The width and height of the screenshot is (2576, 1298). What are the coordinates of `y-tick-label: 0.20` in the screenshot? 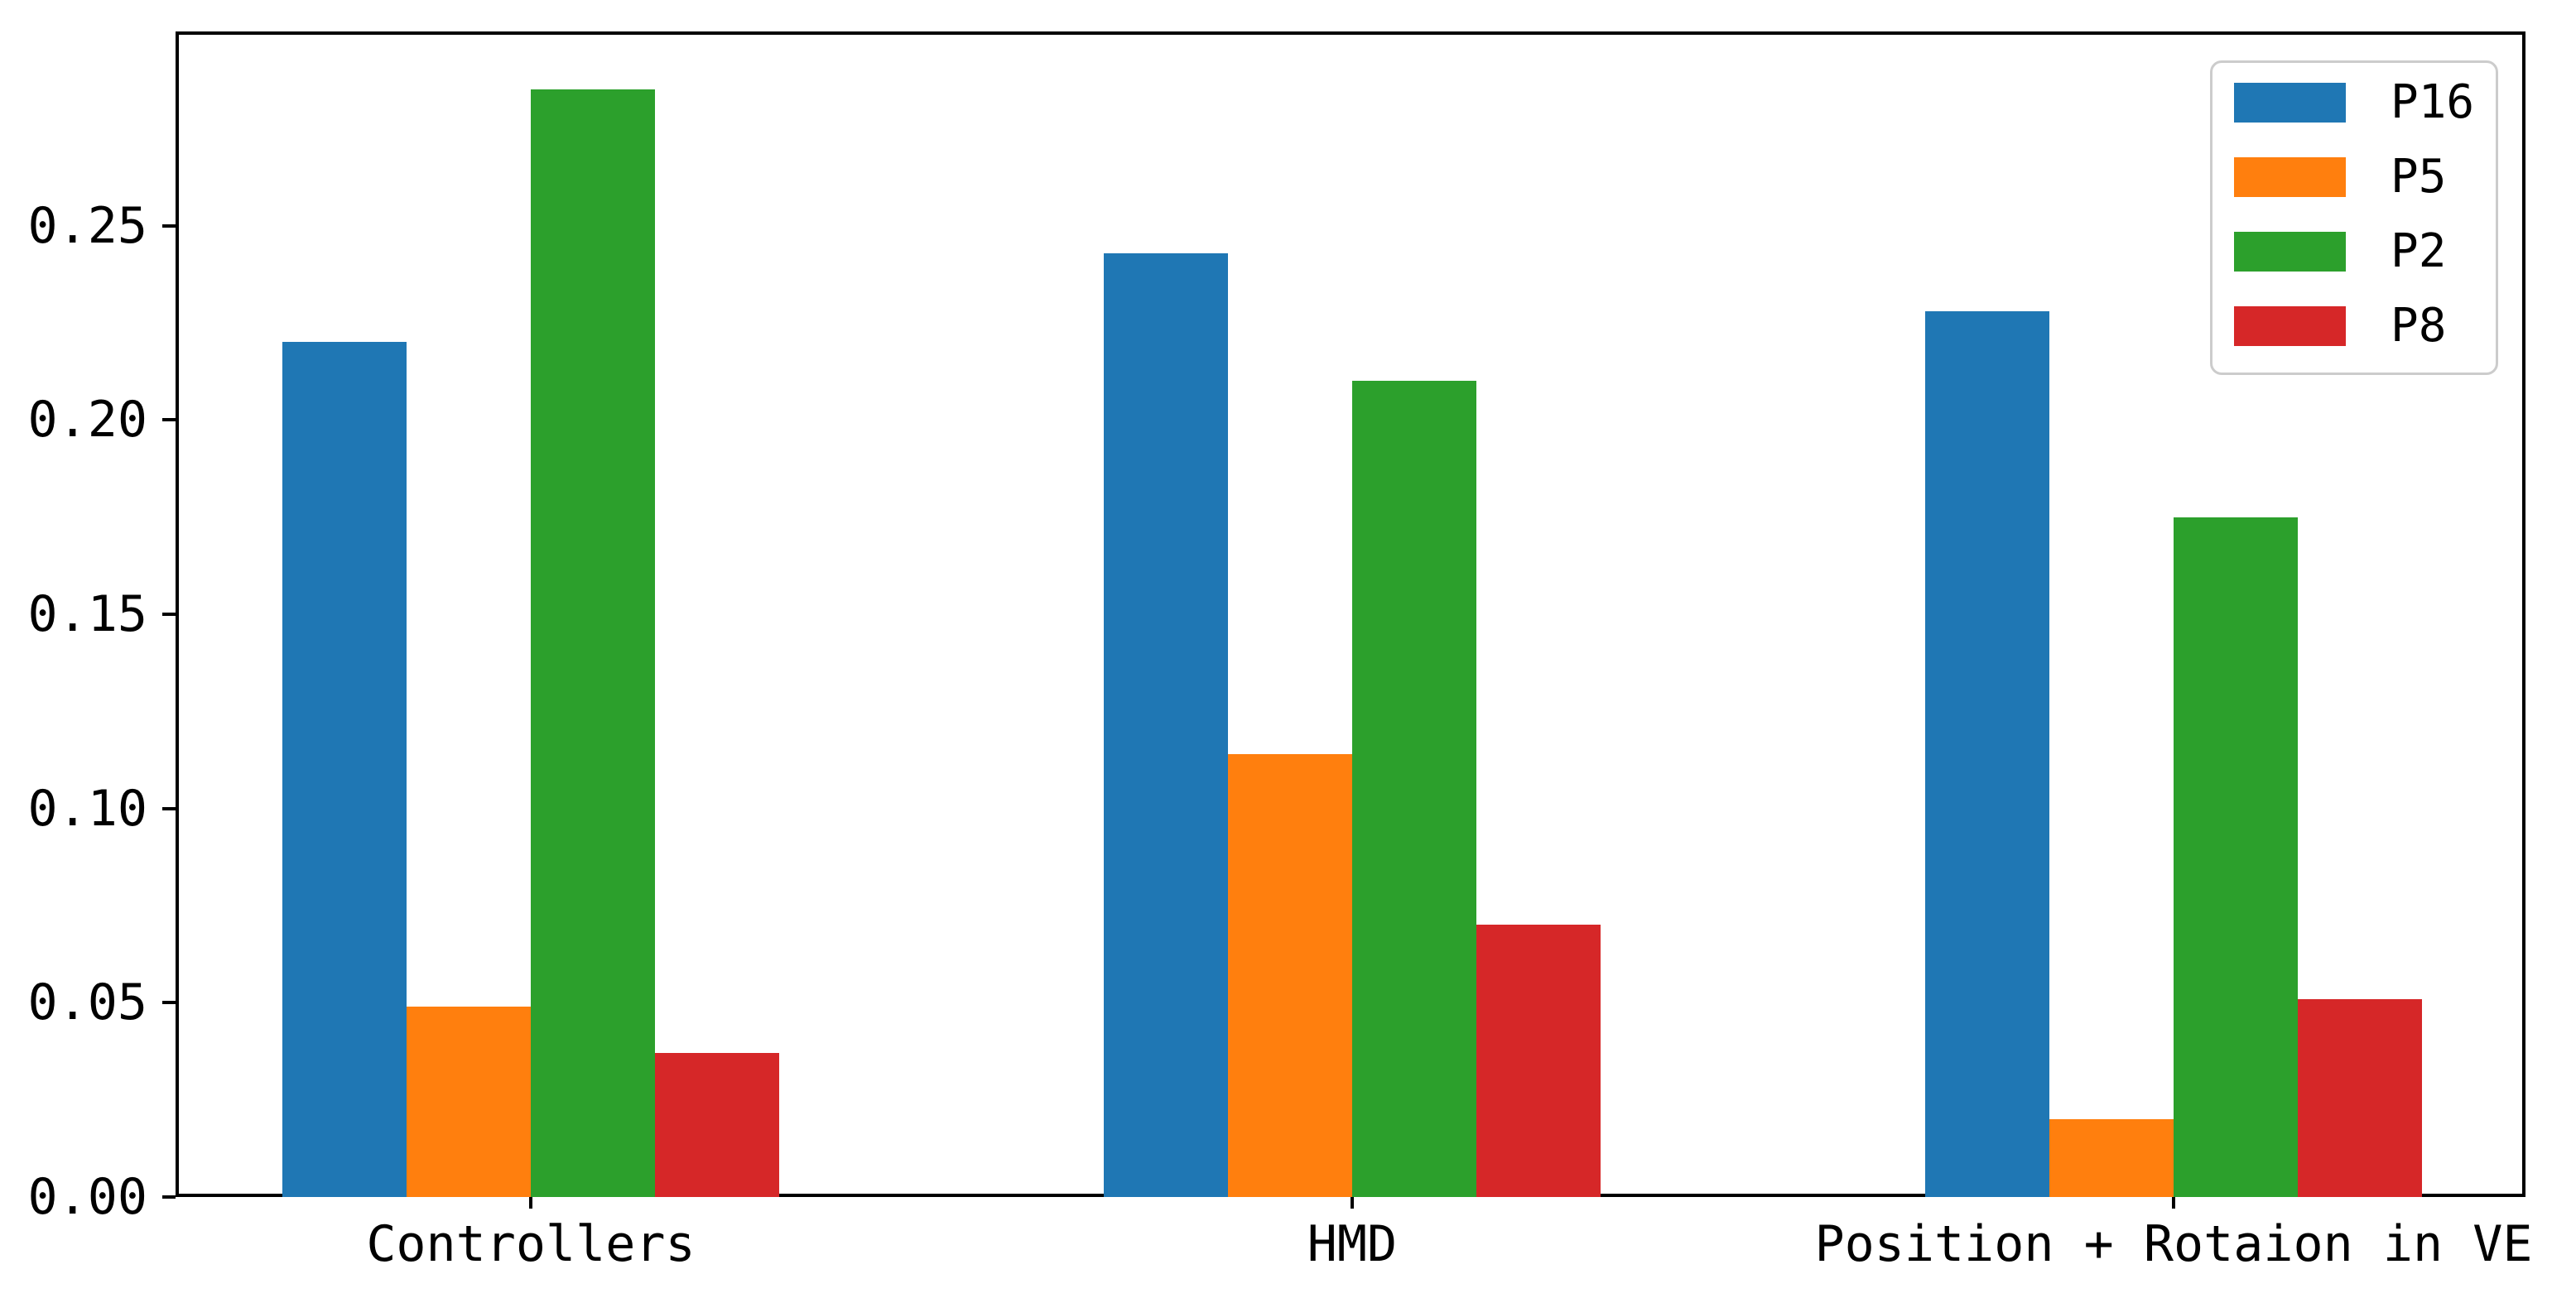 It's located at (87, 420).